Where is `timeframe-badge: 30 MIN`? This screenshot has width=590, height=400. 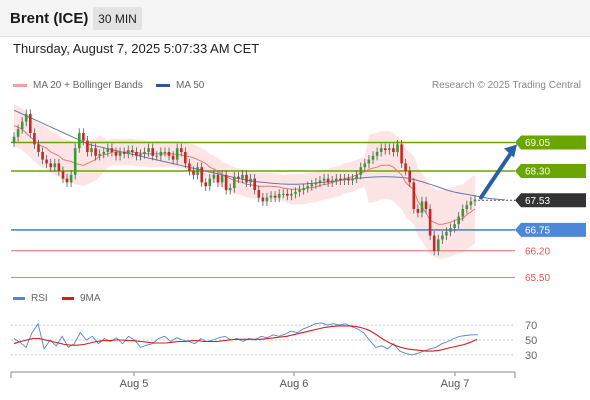 timeframe-badge: 30 MIN is located at coordinates (117, 18).